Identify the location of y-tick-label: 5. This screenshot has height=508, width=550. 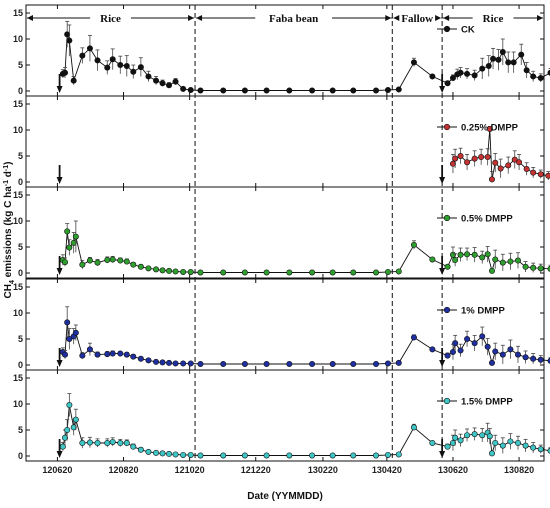
(20, 156).